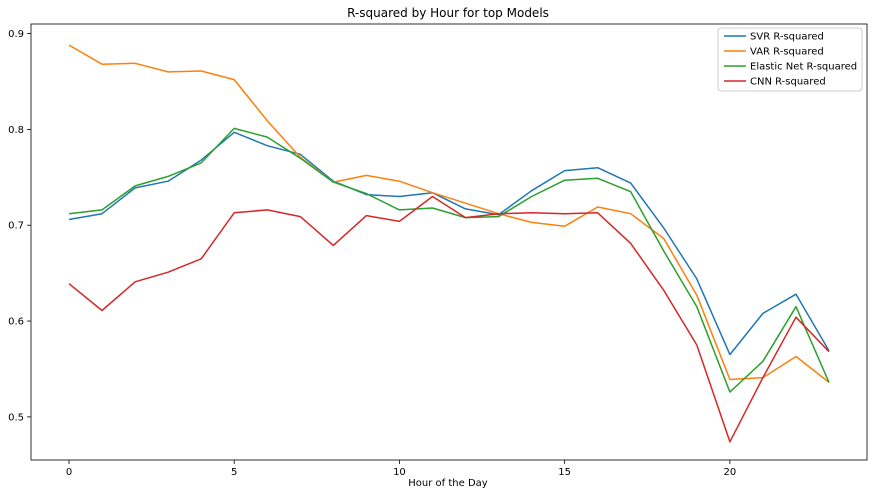 The width and height of the screenshot is (874, 496). Describe the element at coordinates (788, 82) in the screenshot. I see `legend-label: CNN R-squared` at that location.